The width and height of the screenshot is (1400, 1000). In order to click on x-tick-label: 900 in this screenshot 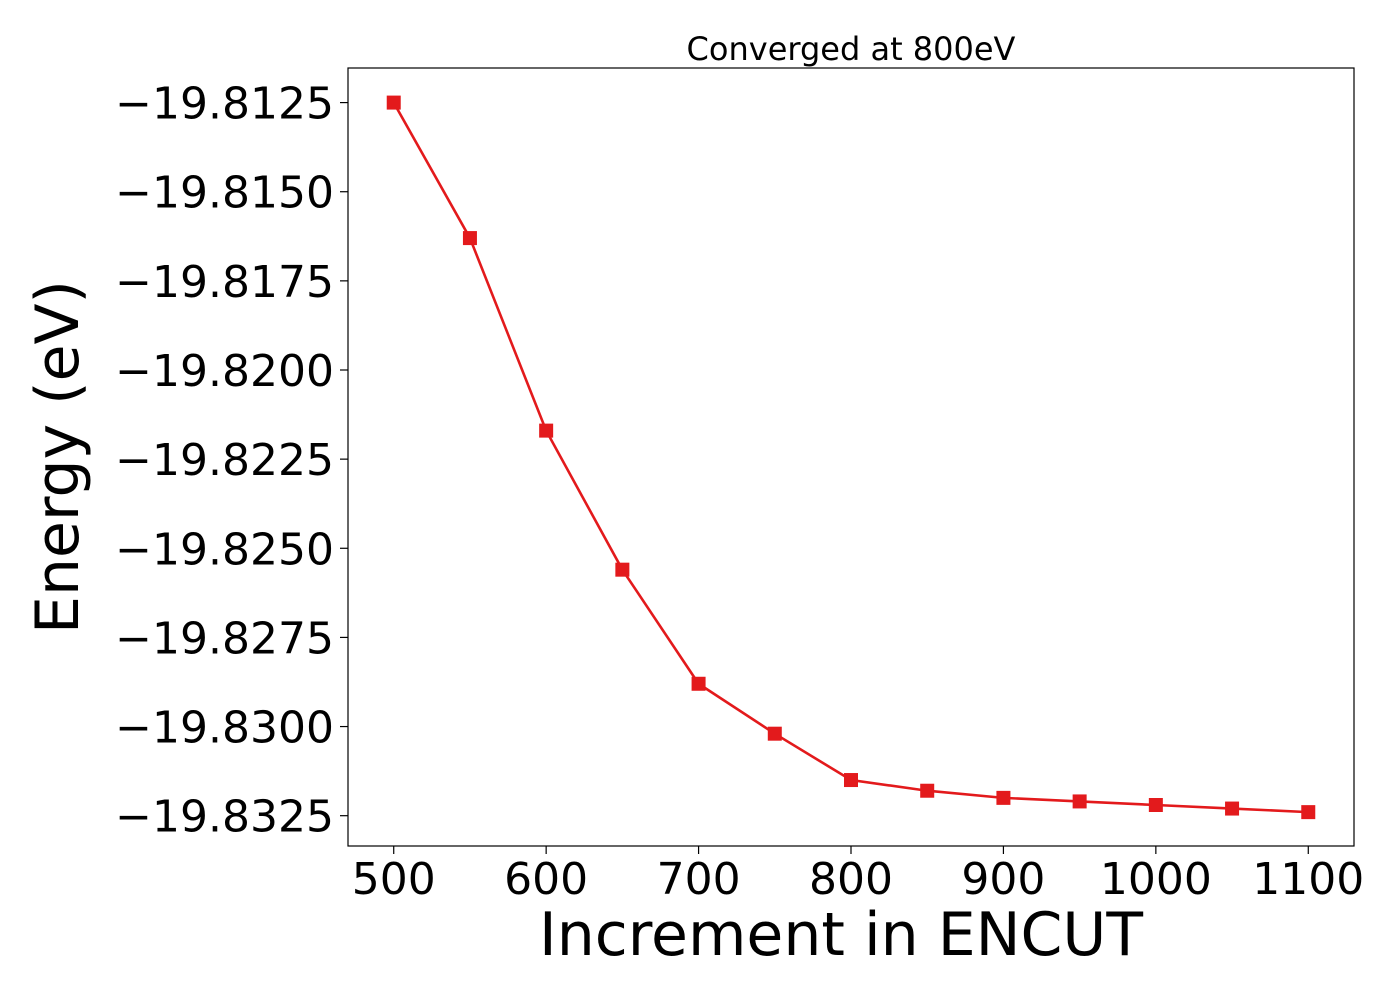, I will do `click(1003, 879)`.